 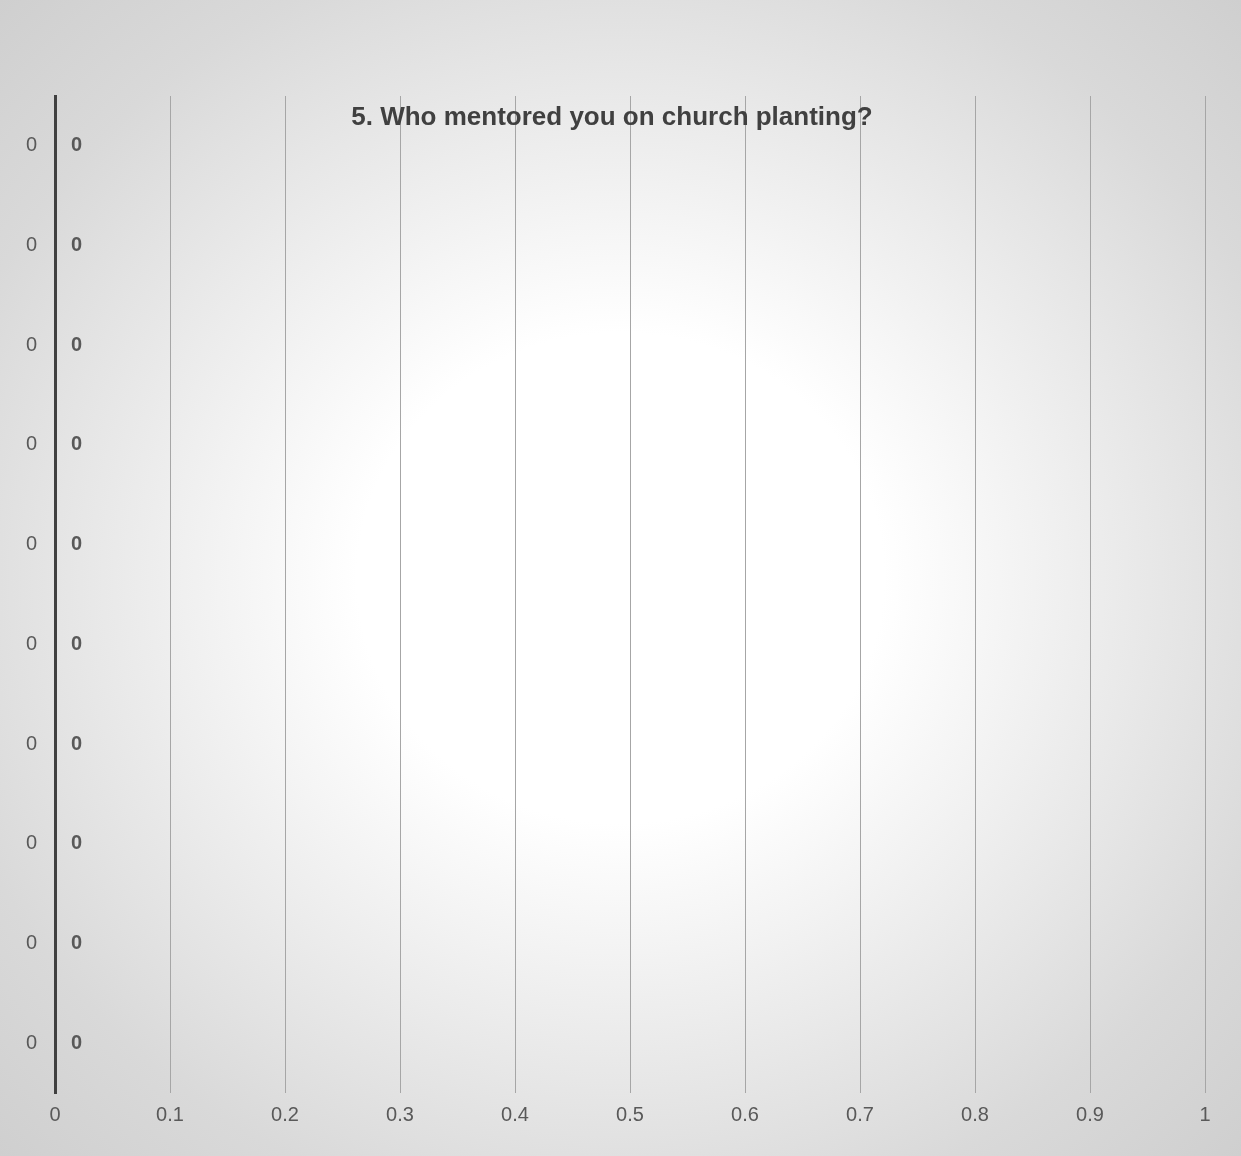 I want to click on x-tick-label: 0.7, so click(x=860, y=1113).